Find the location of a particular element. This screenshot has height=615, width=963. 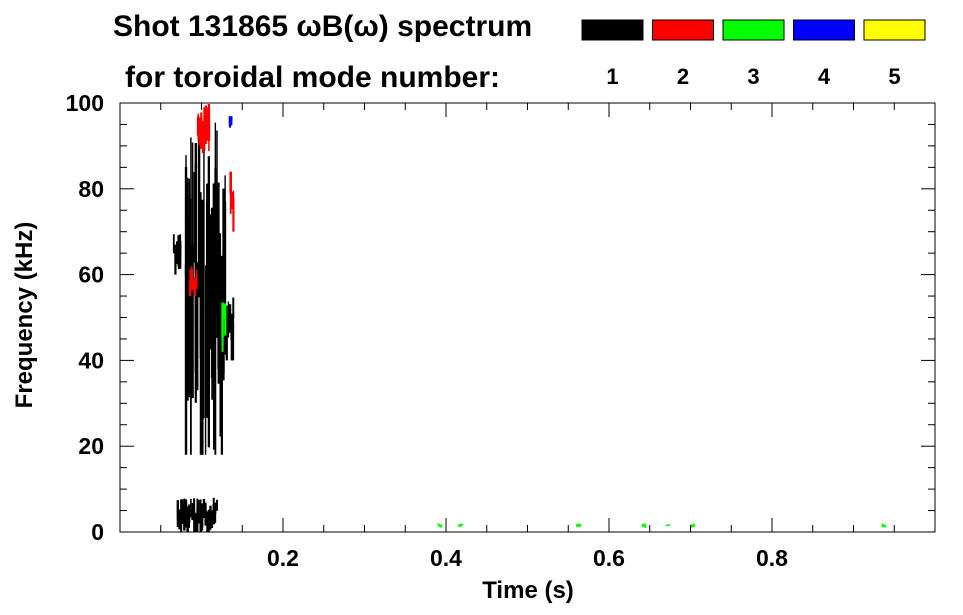

chart-title: Shot 131865 ωB(ω) spectrum is located at coordinates (322, 26).